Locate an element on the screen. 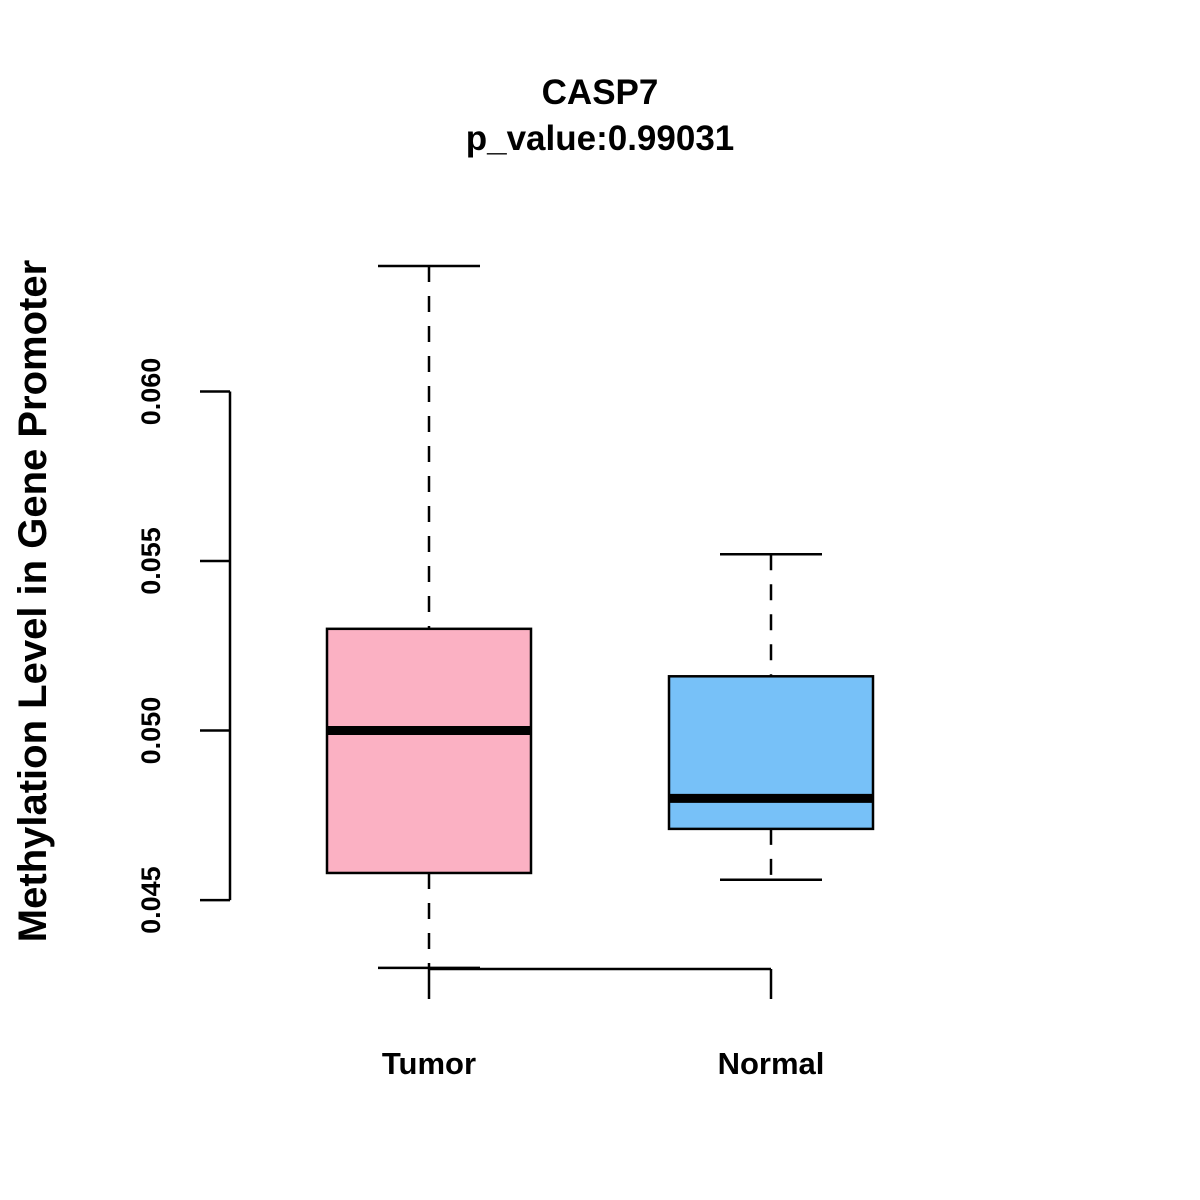 This screenshot has width=1200, height=1200. x-tick-label-tumor: Tumor is located at coordinates (429, 1063).